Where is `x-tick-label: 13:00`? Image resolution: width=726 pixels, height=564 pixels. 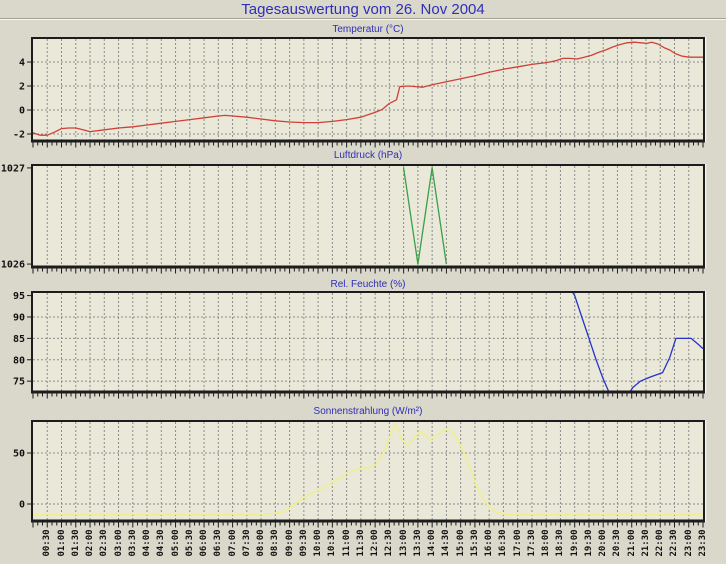
x-tick-label: 13:00 is located at coordinates (403, 543).